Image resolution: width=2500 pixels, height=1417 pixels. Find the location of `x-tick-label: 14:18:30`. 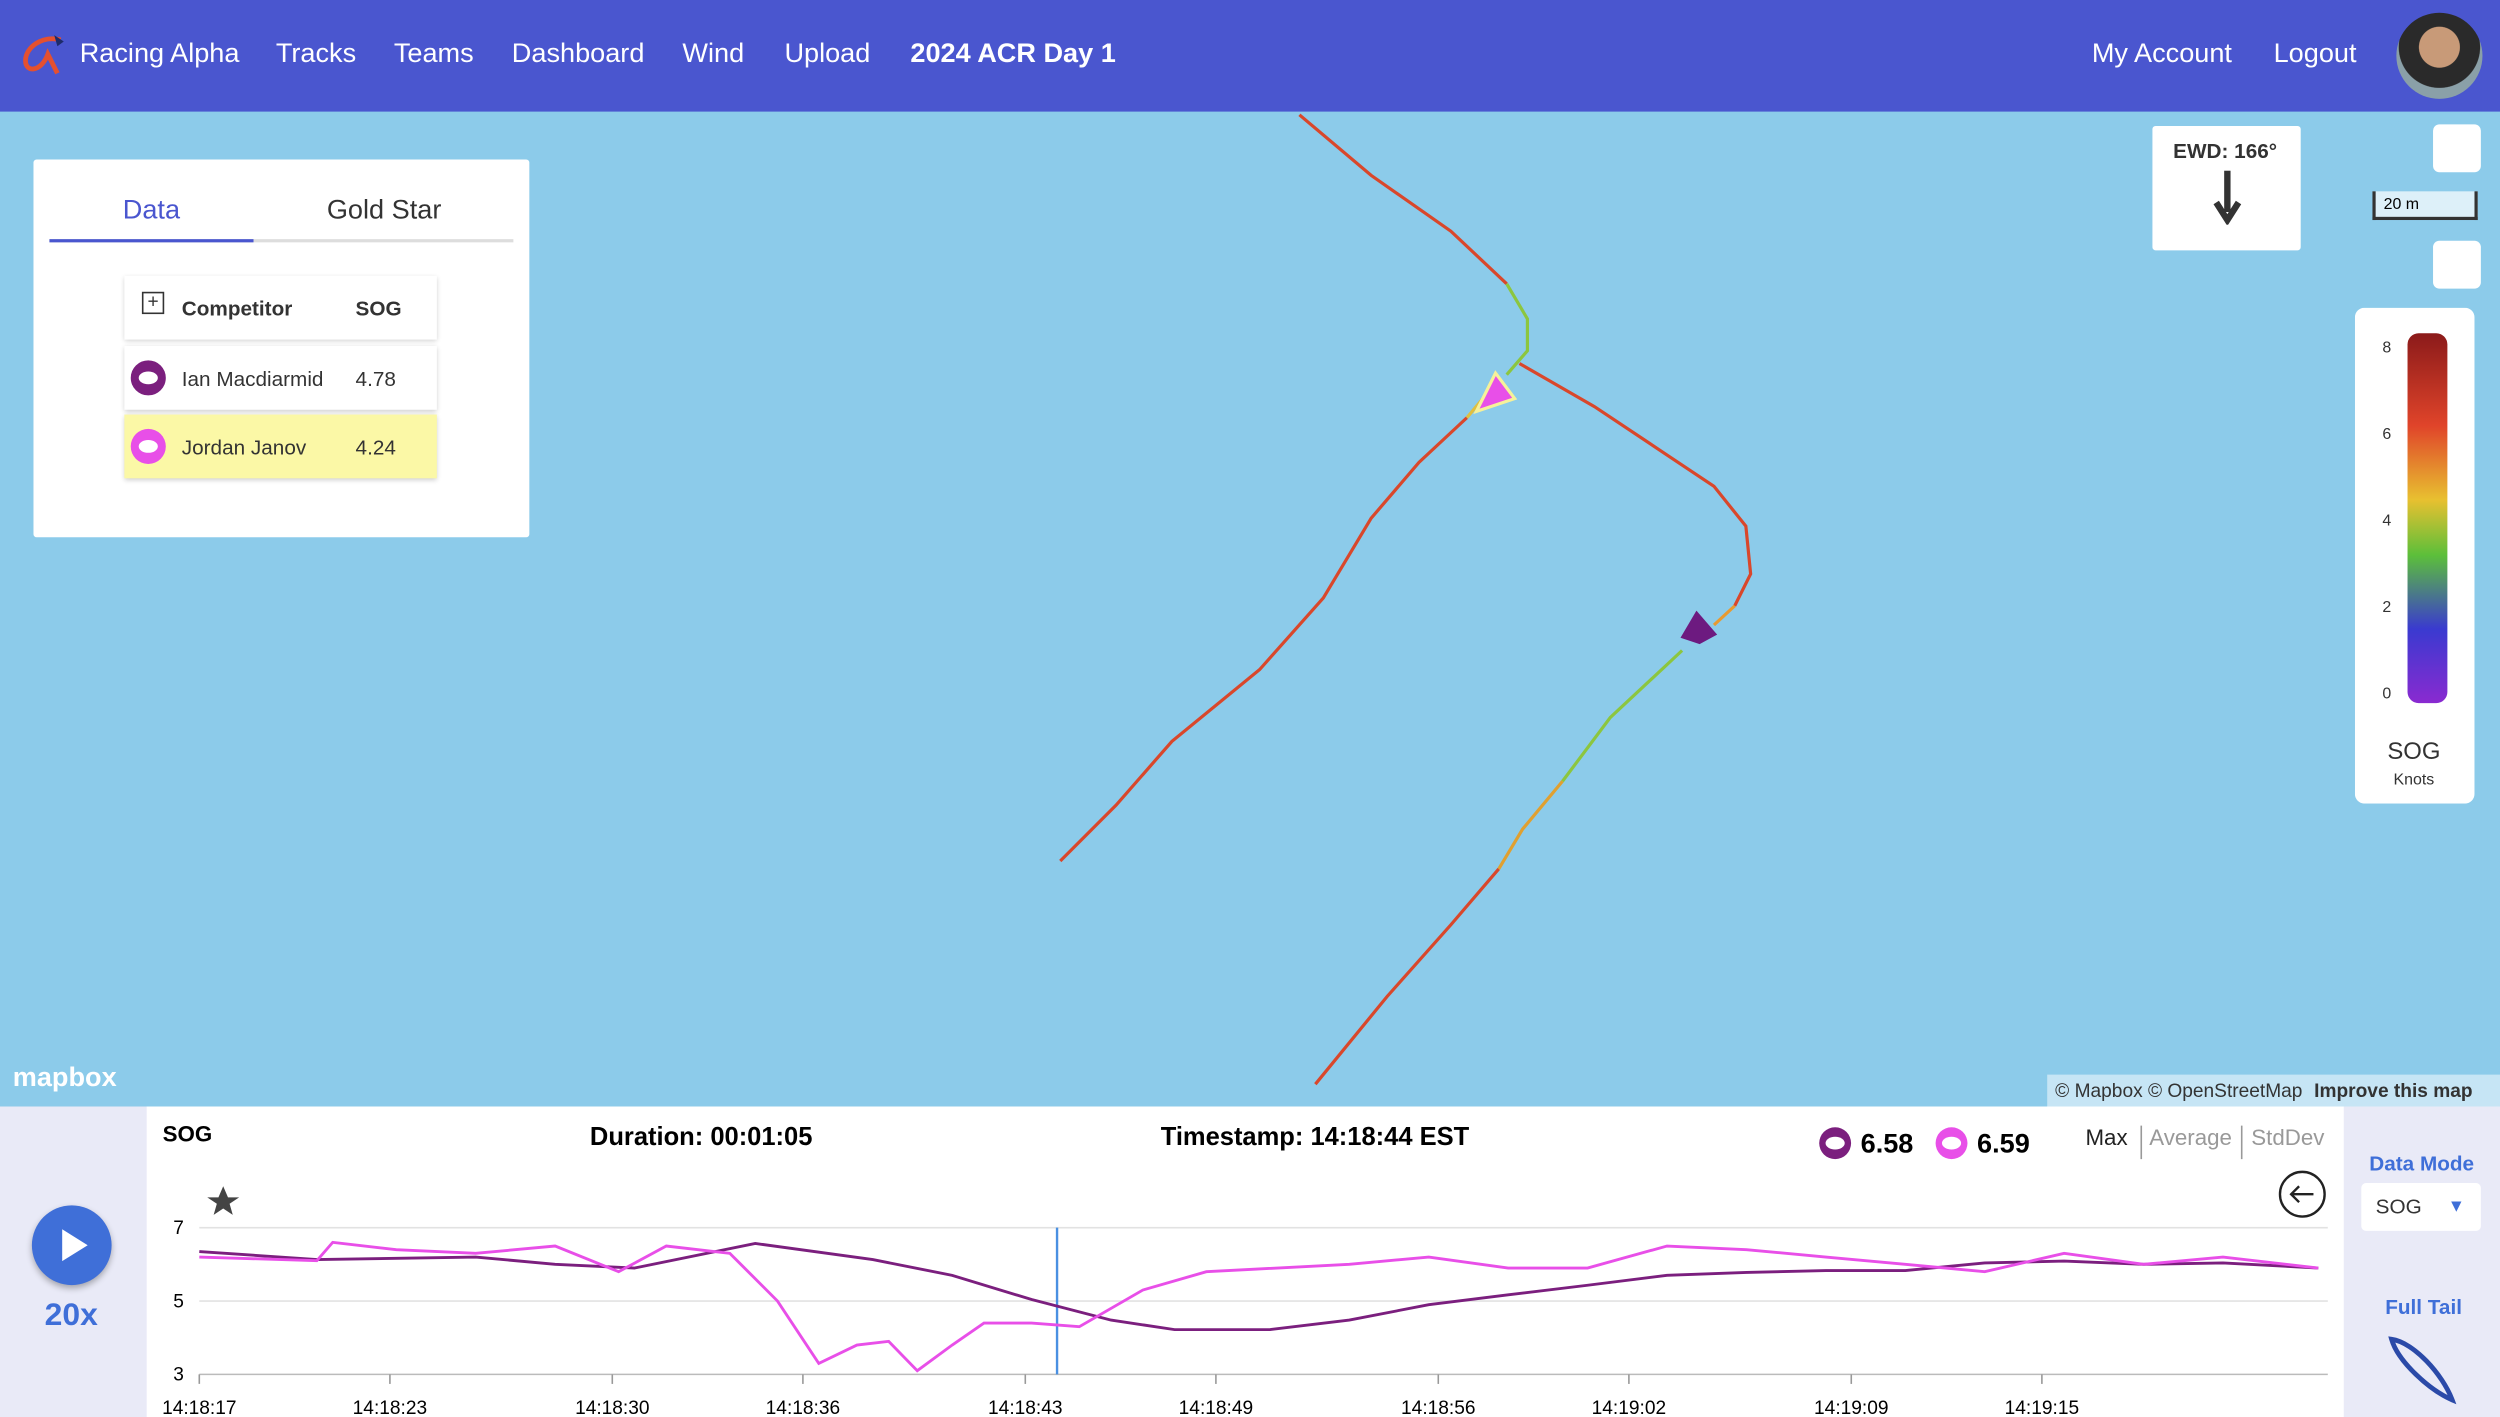

x-tick-label: 14:18:30 is located at coordinates (612, 1407).